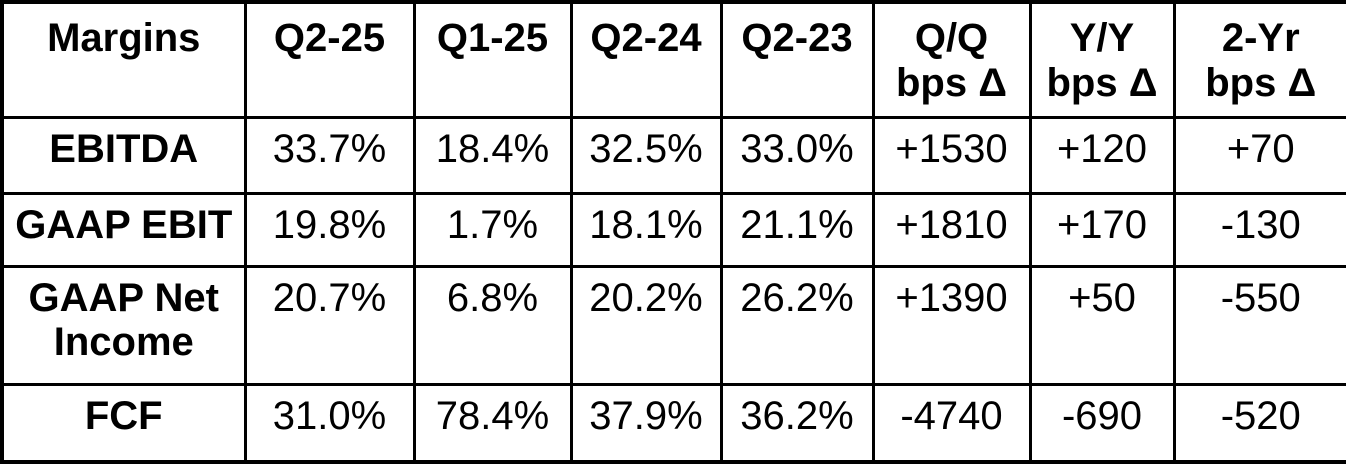  I want to click on data-cell: 20.2%, so click(646, 325).